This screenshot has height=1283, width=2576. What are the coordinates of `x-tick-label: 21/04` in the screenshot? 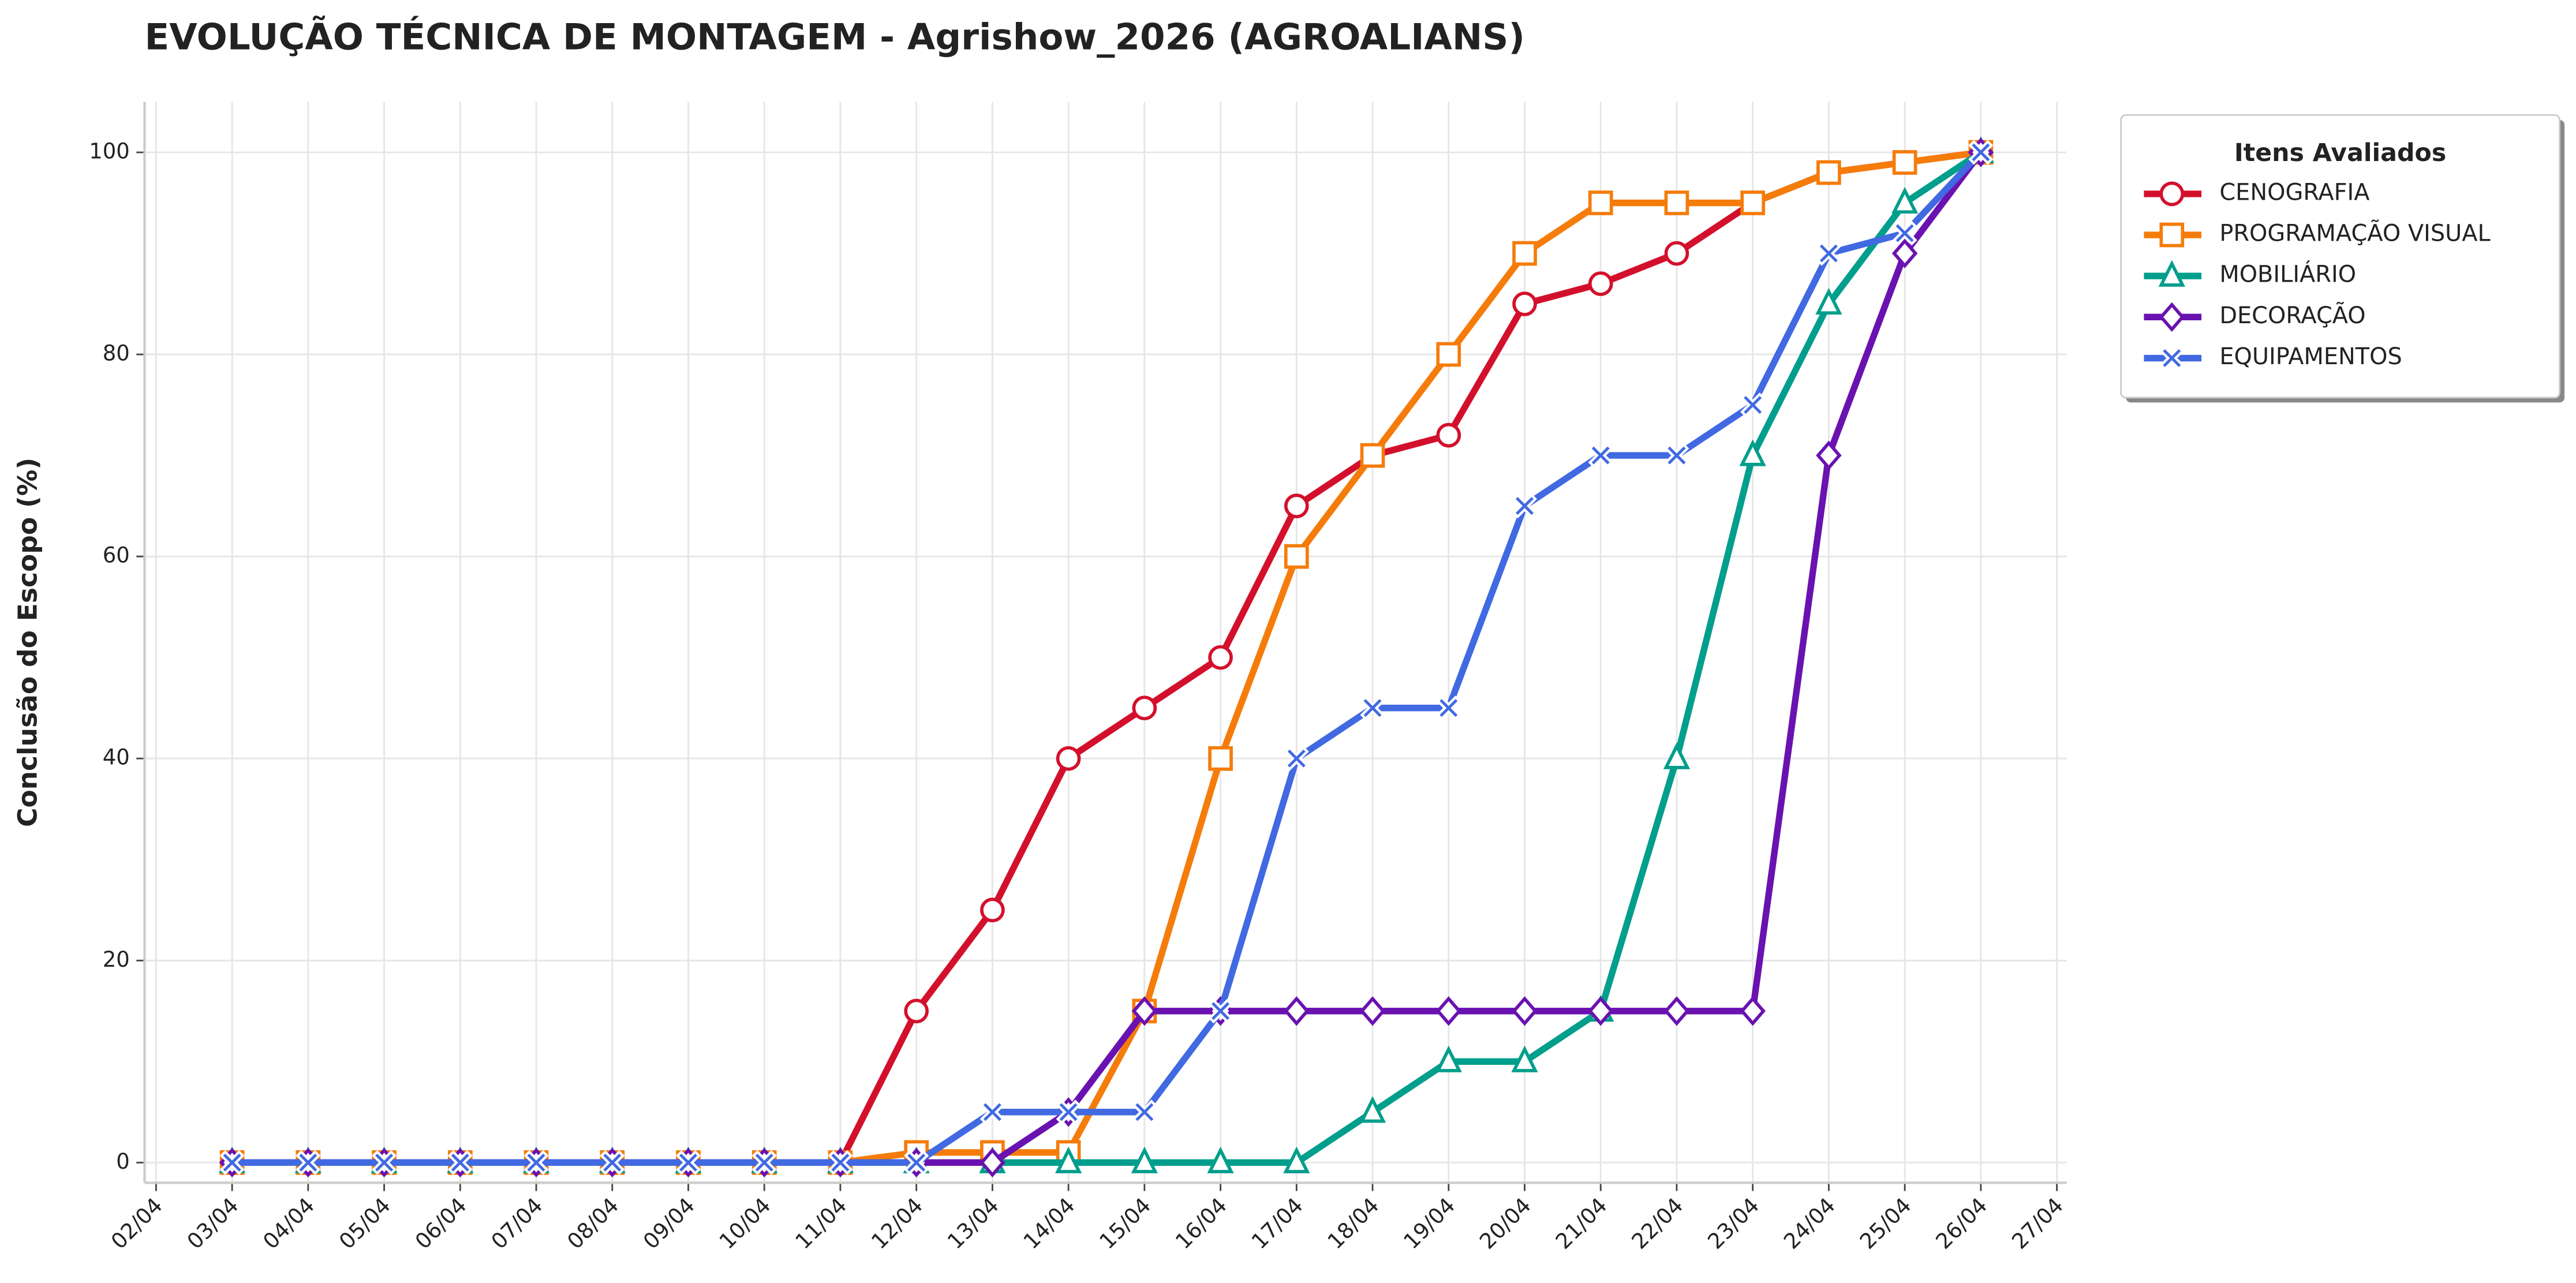 It's located at (1581, 1224).